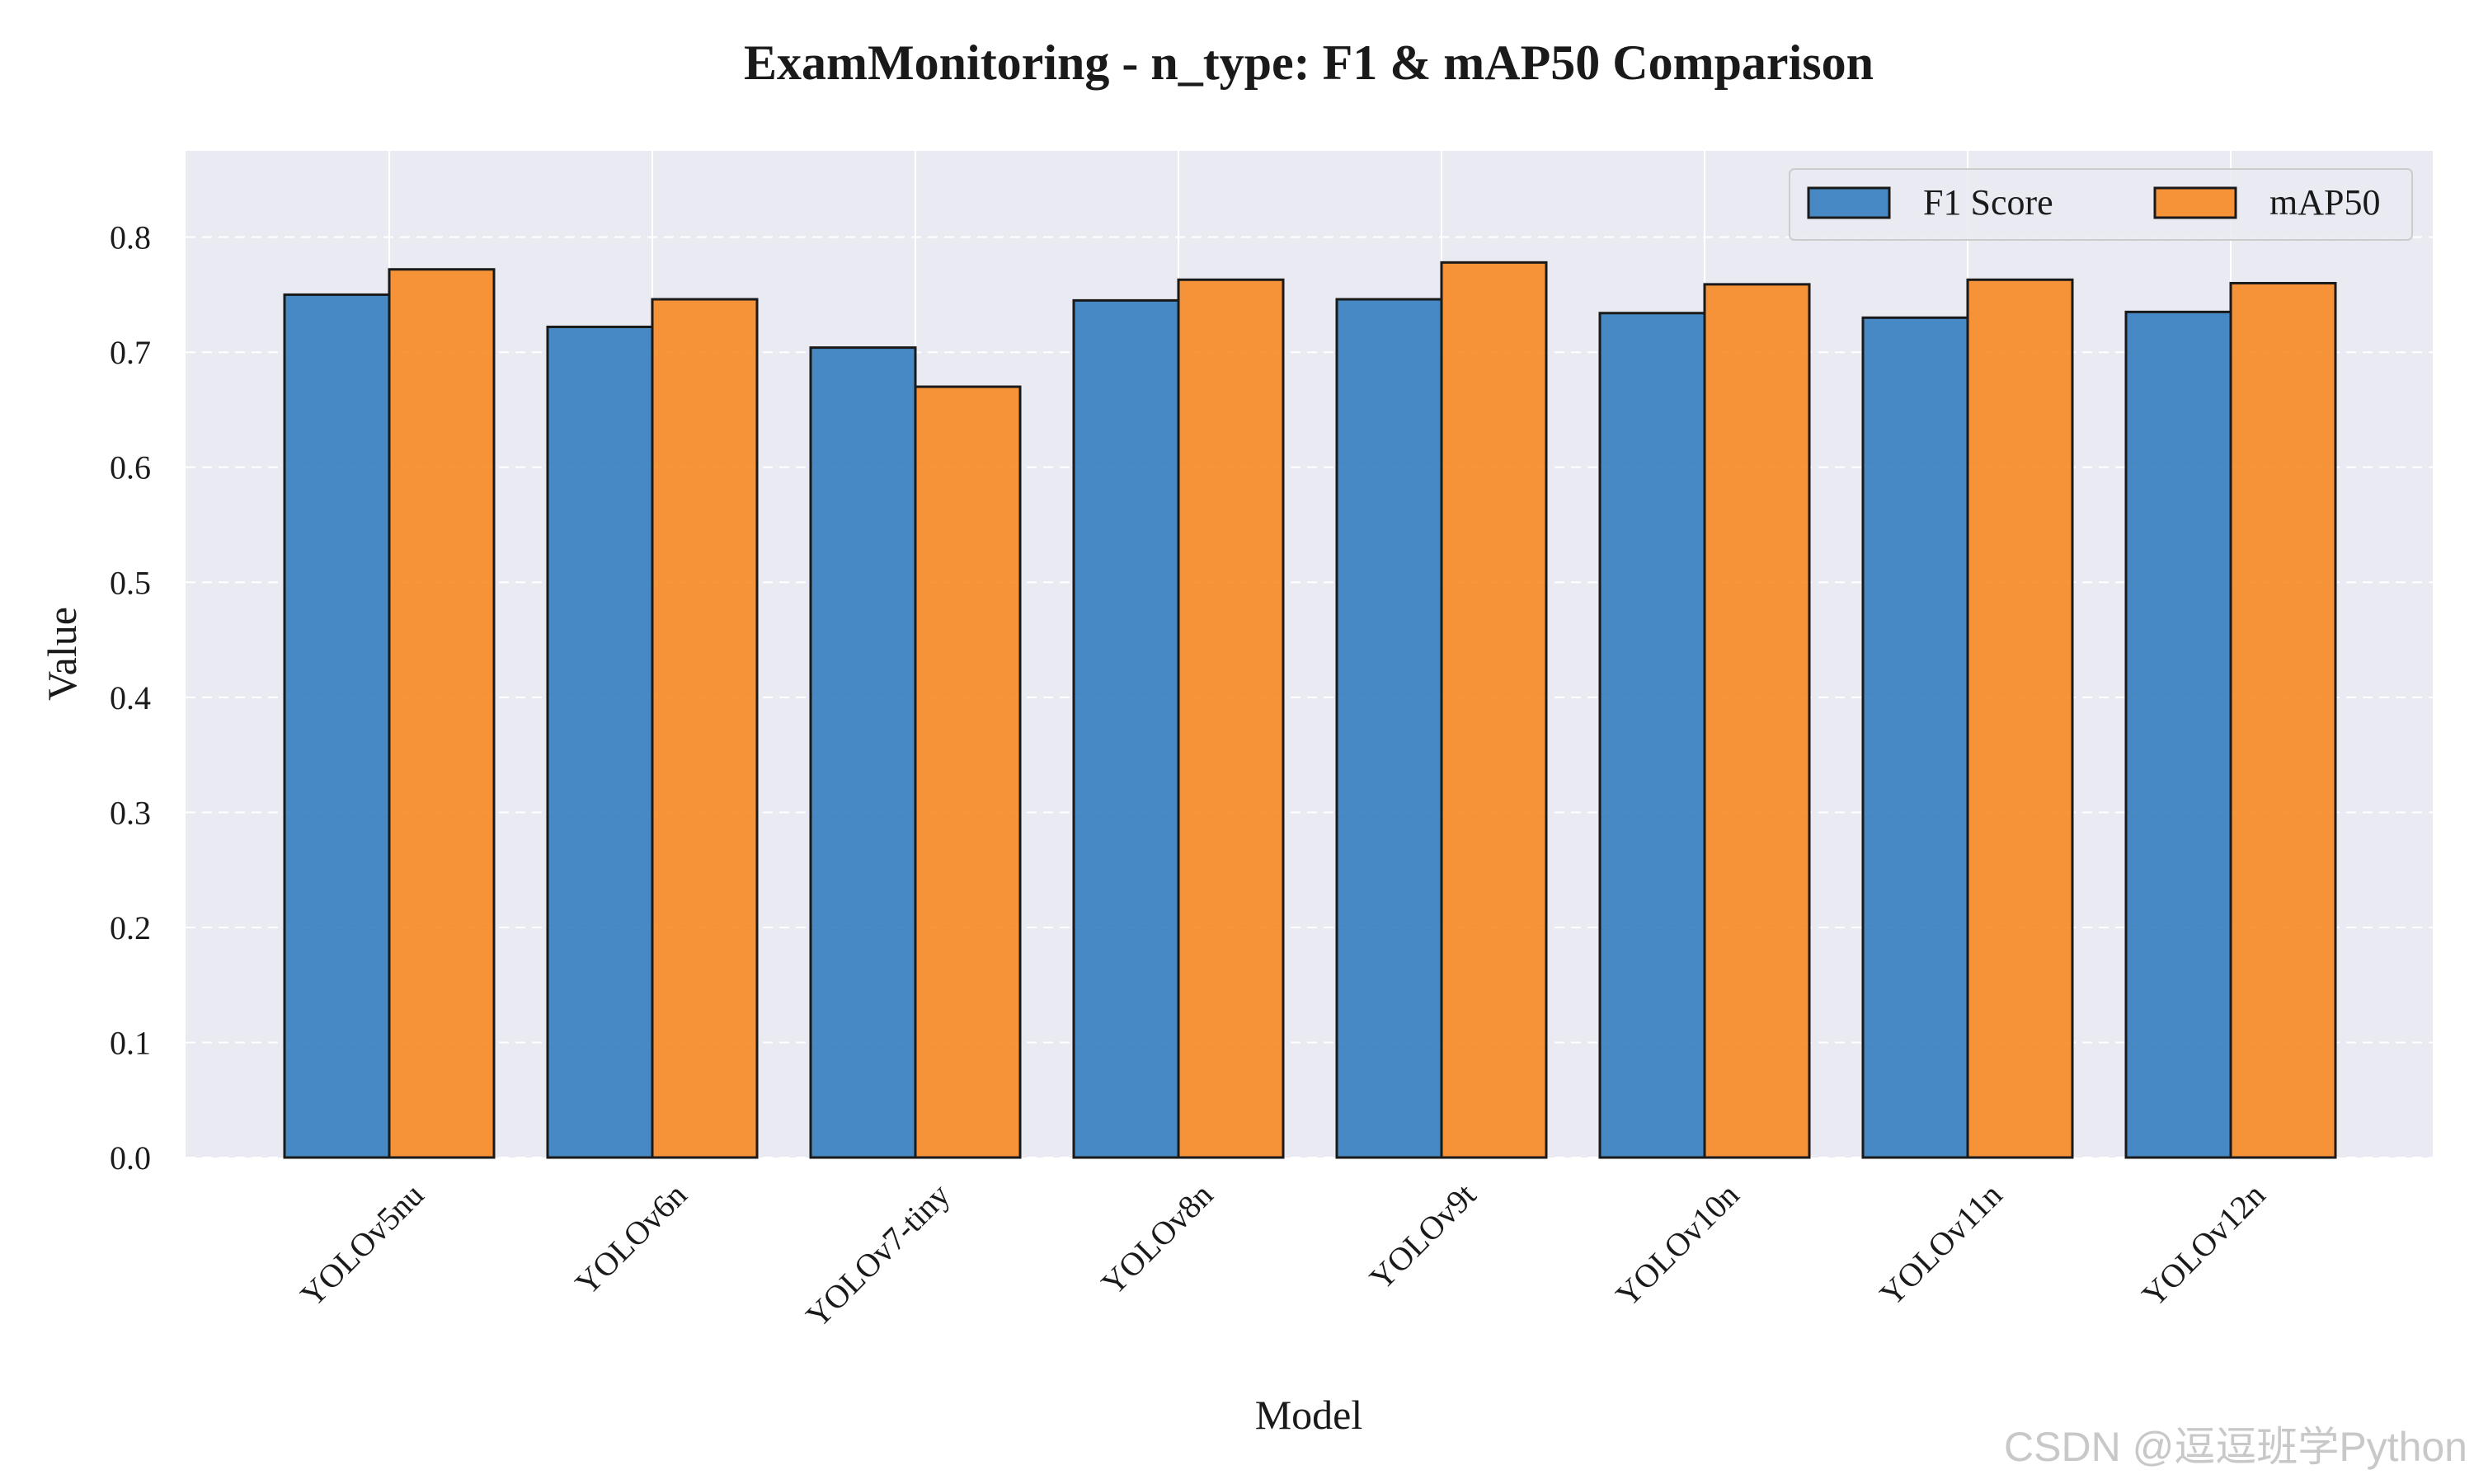  I want to click on bar-f1-yolov8n, so click(1126, 728).